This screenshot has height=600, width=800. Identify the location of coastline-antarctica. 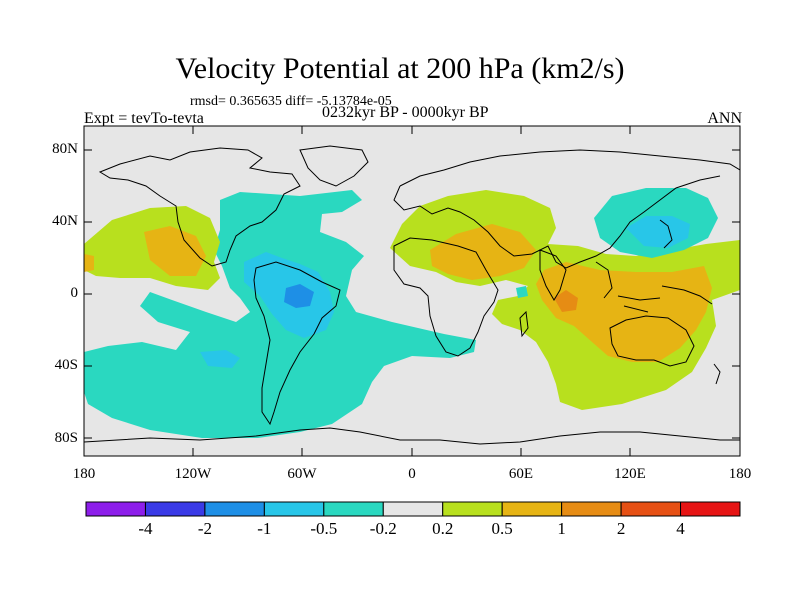
(412, 436).